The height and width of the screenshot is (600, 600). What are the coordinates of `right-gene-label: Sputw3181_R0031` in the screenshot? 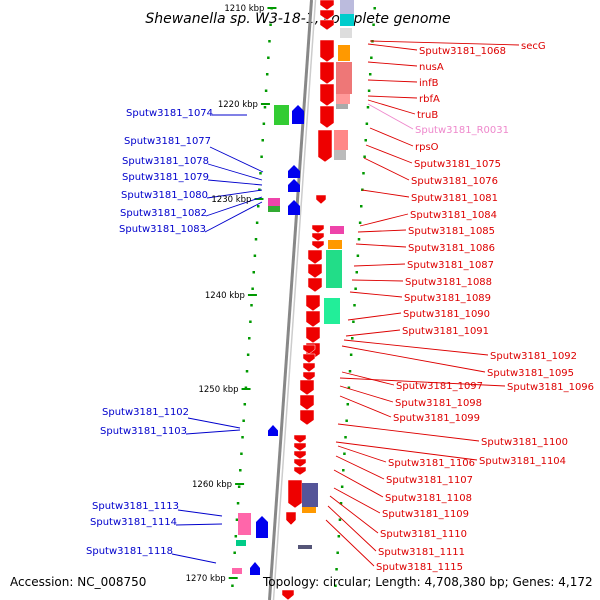 It's located at (462, 130).